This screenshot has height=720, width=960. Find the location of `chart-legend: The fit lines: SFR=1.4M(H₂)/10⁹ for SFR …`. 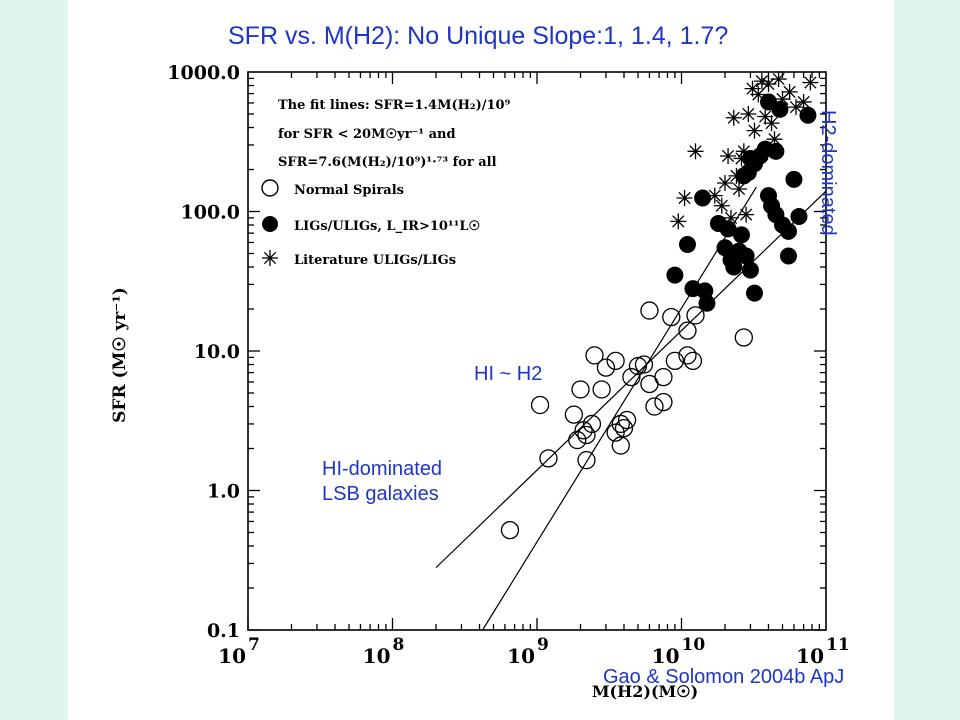

chart-legend: The fit lines: SFR=1.4M(H₂)/10⁹ for SFR … is located at coordinates (386, 183).